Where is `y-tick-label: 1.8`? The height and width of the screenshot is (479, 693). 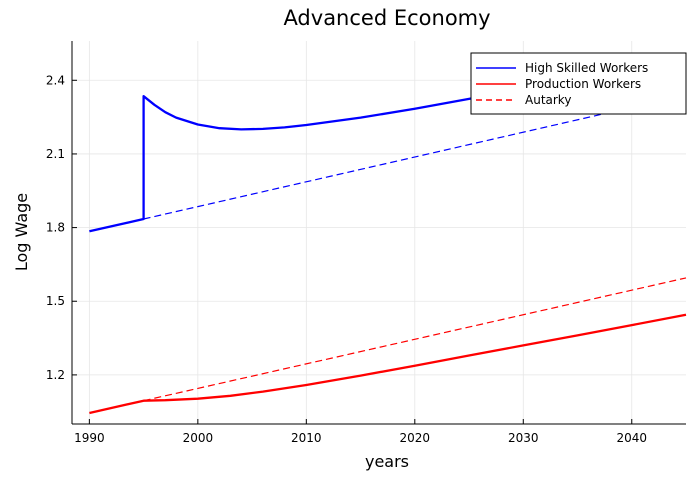 y-tick-label: 1.8 is located at coordinates (55, 228).